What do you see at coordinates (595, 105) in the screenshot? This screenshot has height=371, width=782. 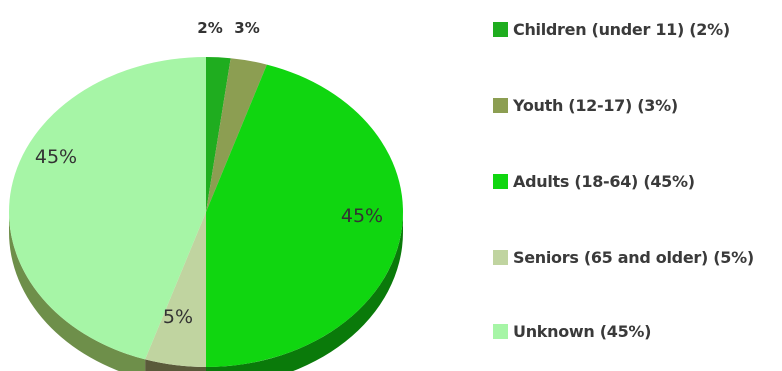 I see `legend-label-youth: Youth (12-17) (3%)` at bounding box center [595, 105].